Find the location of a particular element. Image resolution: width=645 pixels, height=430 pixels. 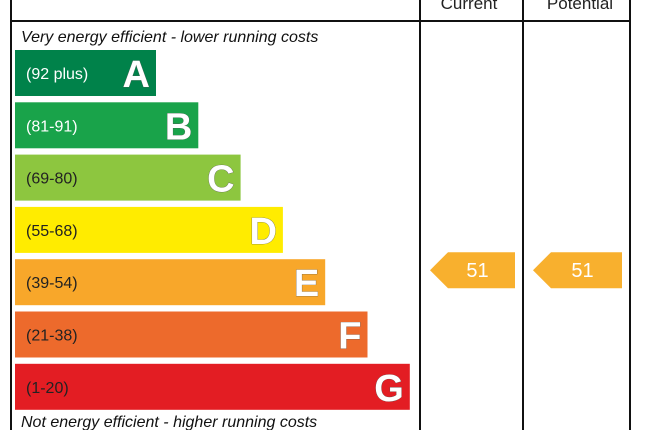

band-a-letter: A is located at coordinates (136, 75).